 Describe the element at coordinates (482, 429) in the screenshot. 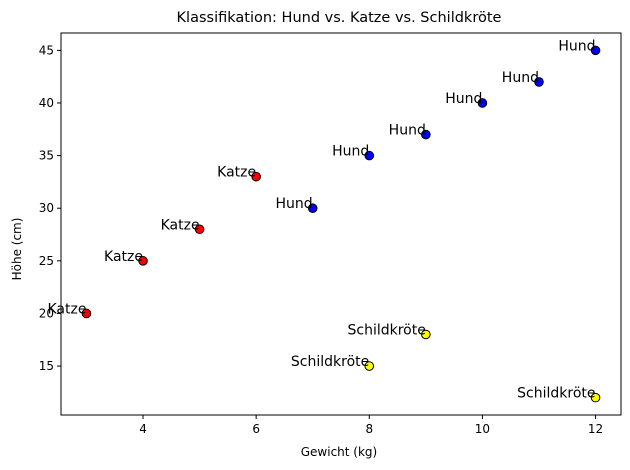

I see `x-tick-label: 10` at that location.